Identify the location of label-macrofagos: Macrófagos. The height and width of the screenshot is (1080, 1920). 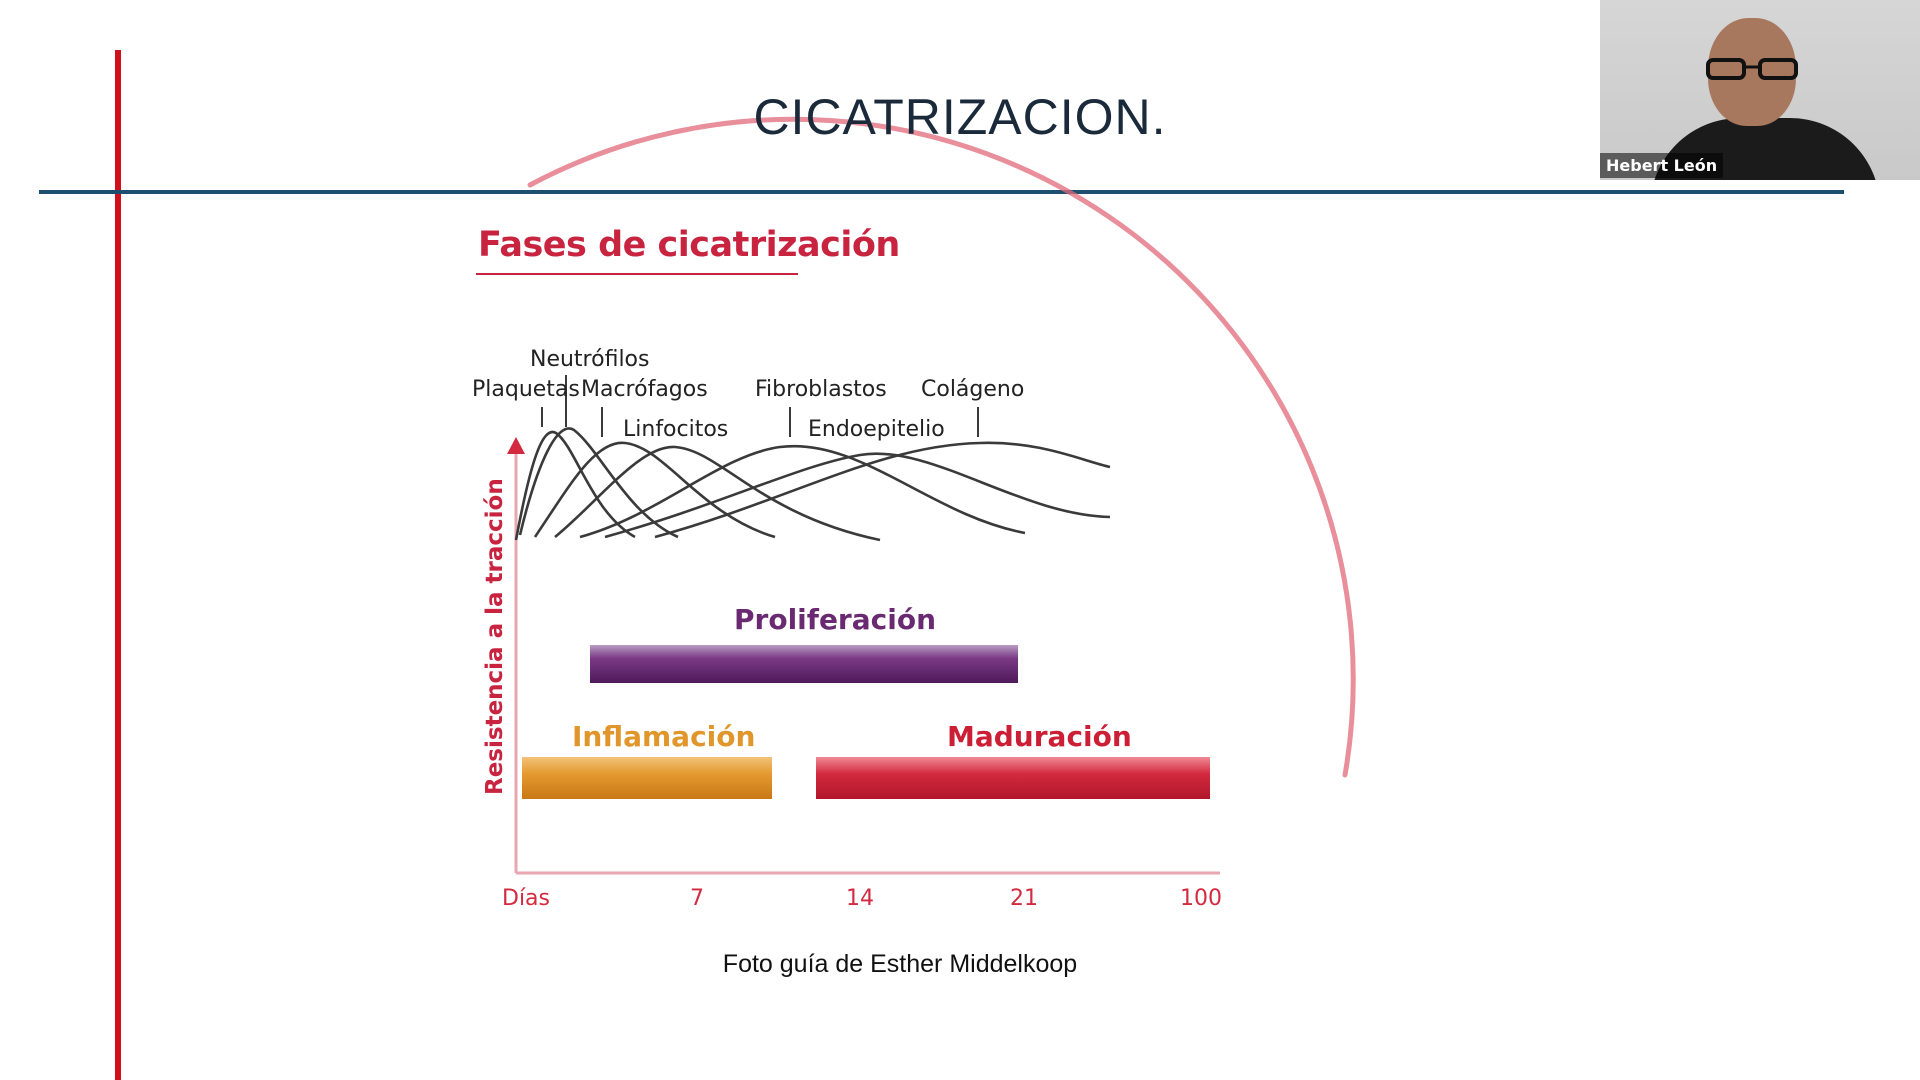
(644, 389).